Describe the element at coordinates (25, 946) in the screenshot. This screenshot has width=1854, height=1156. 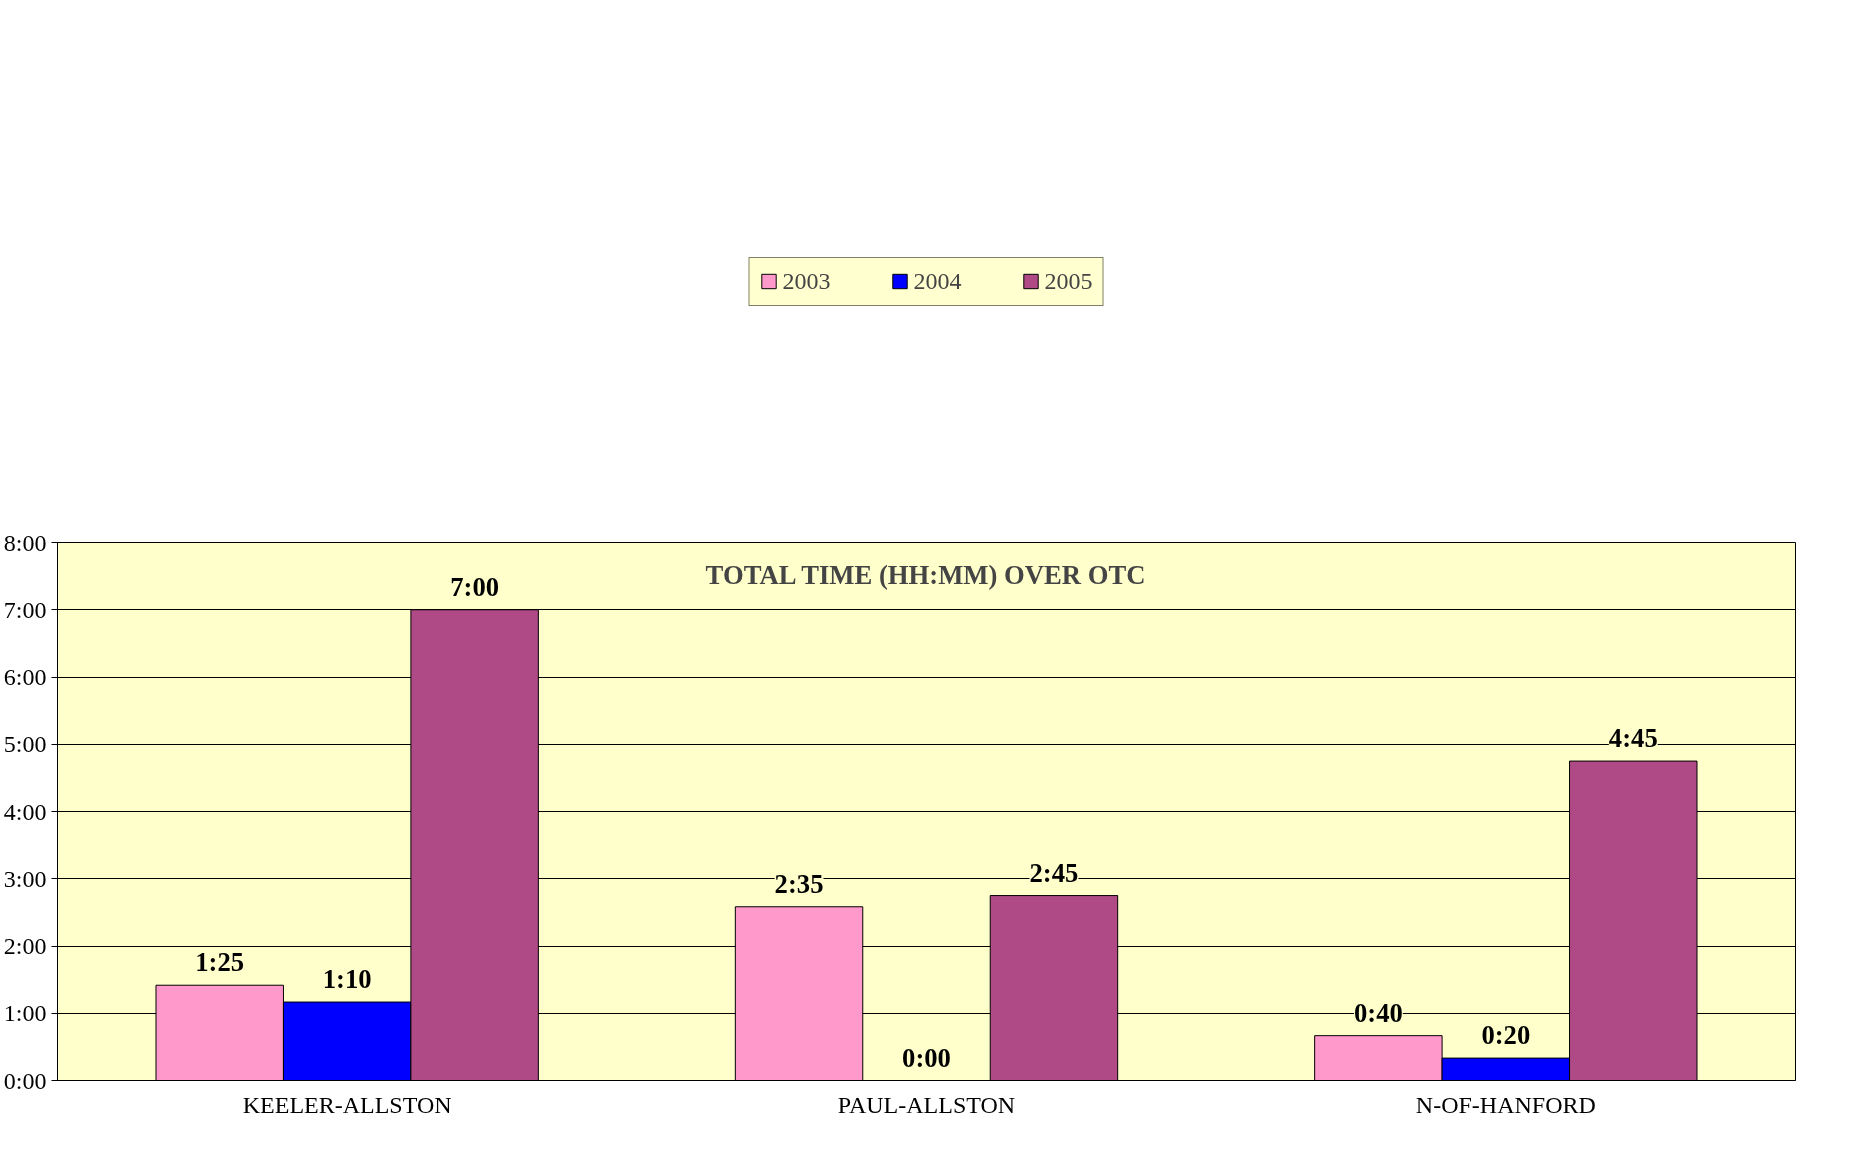
I see `y-tick-label: 2:00` at that location.